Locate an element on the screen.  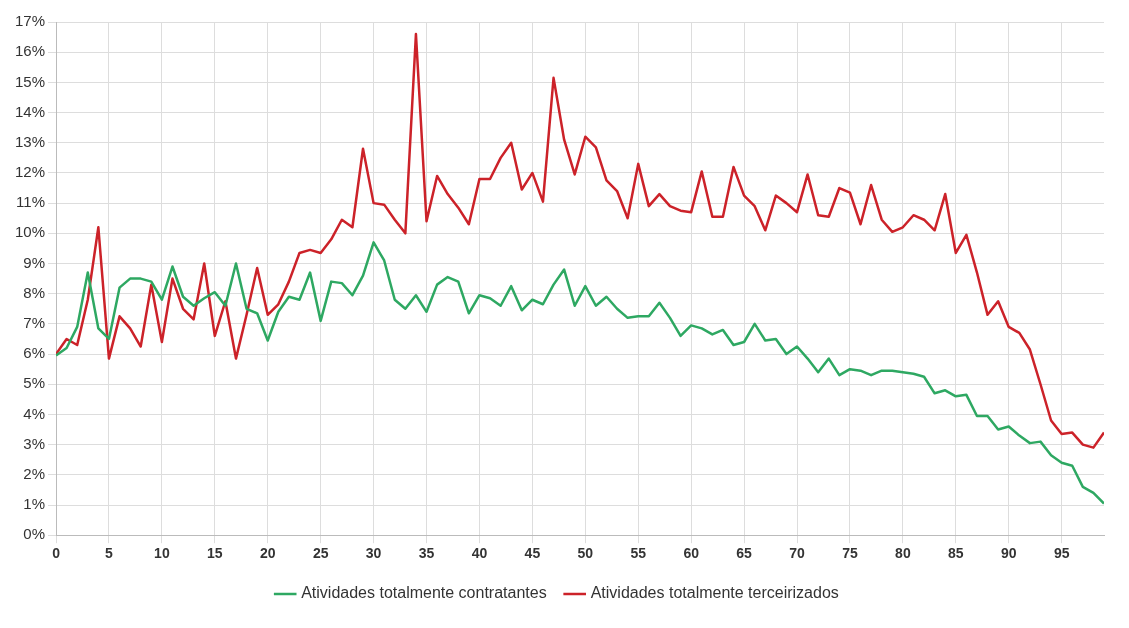
y-tick-label: 7% is located at coordinates (34, 323).